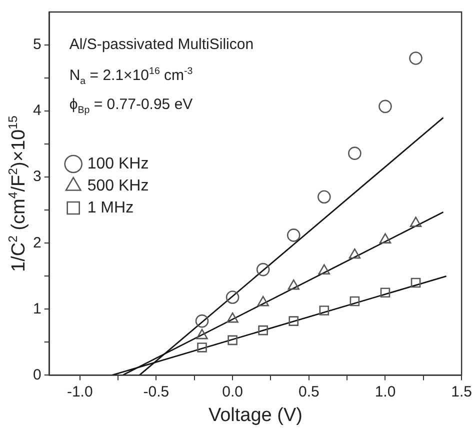 The height and width of the screenshot is (431, 475). Describe the element at coordinates (232, 391) in the screenshot. I see `x-tick-label: 0.0` at that location.